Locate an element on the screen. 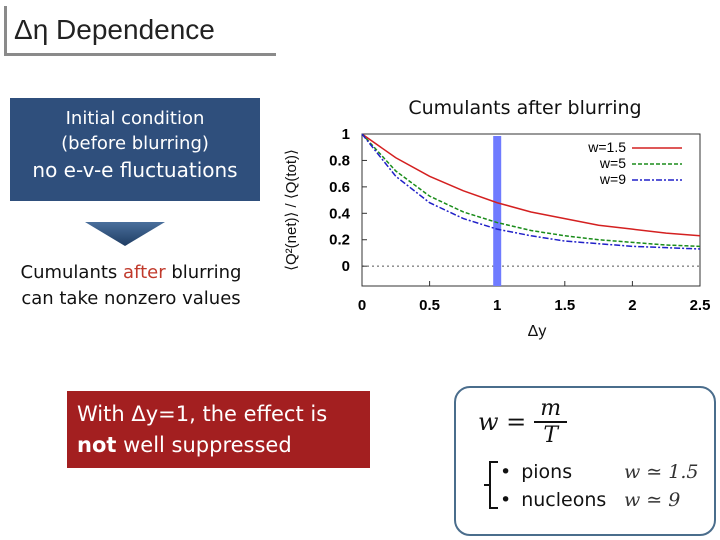 This screenshot has width=720, height=540. marker-band is located at coordinates (497, 211).